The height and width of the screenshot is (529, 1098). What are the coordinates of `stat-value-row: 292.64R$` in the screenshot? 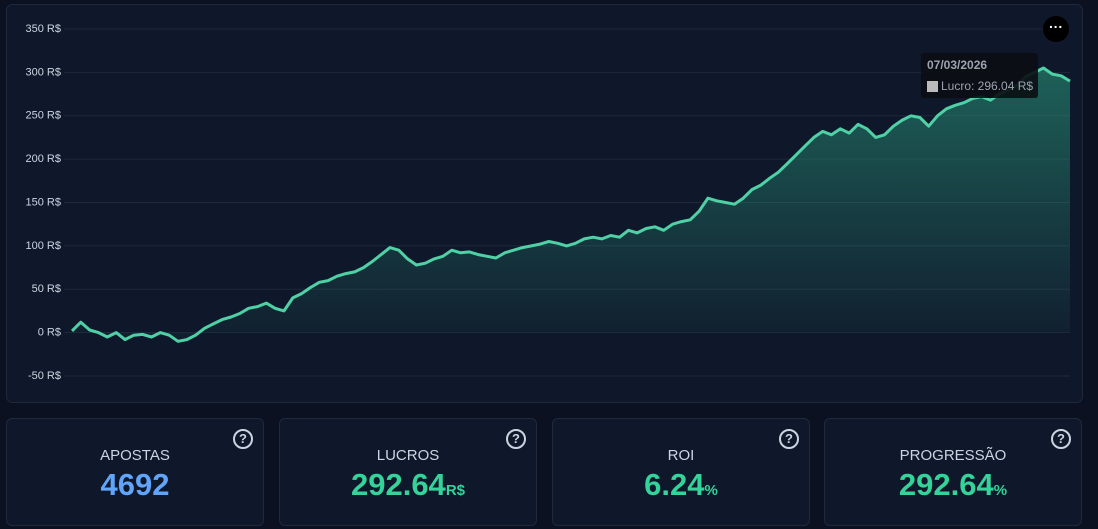 It's located at (408, 485).